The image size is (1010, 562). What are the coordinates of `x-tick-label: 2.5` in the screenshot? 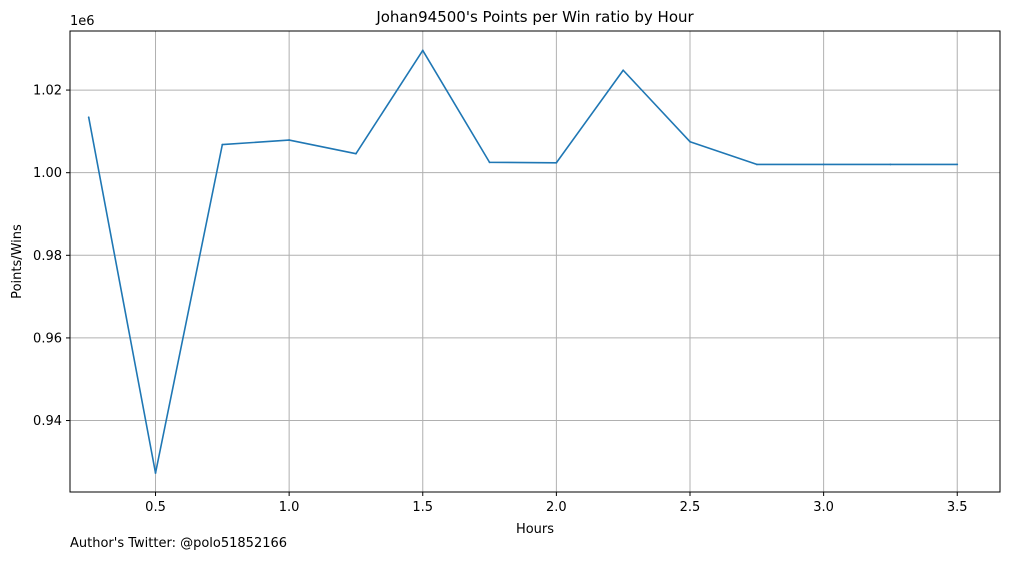 It's located at (690, 507).